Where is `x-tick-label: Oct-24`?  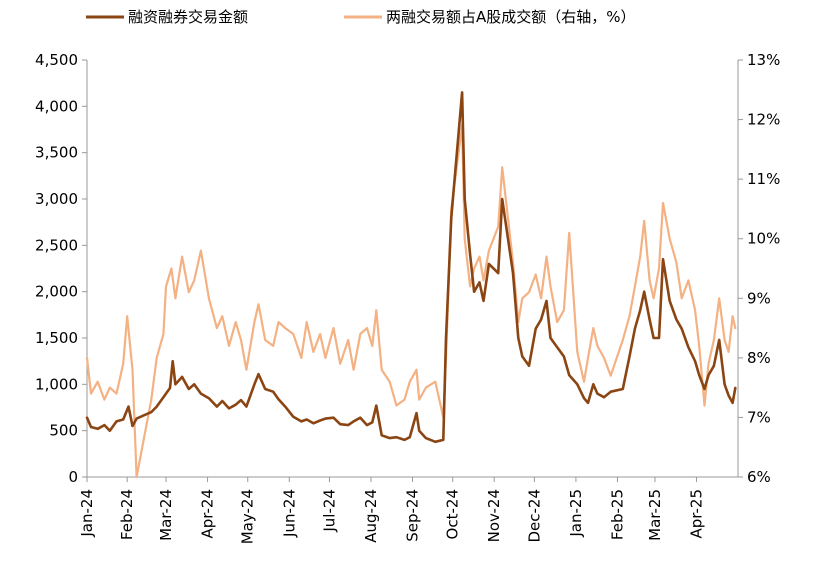 x-tick-label: Oct-24 is located at coordinates (453, 514).